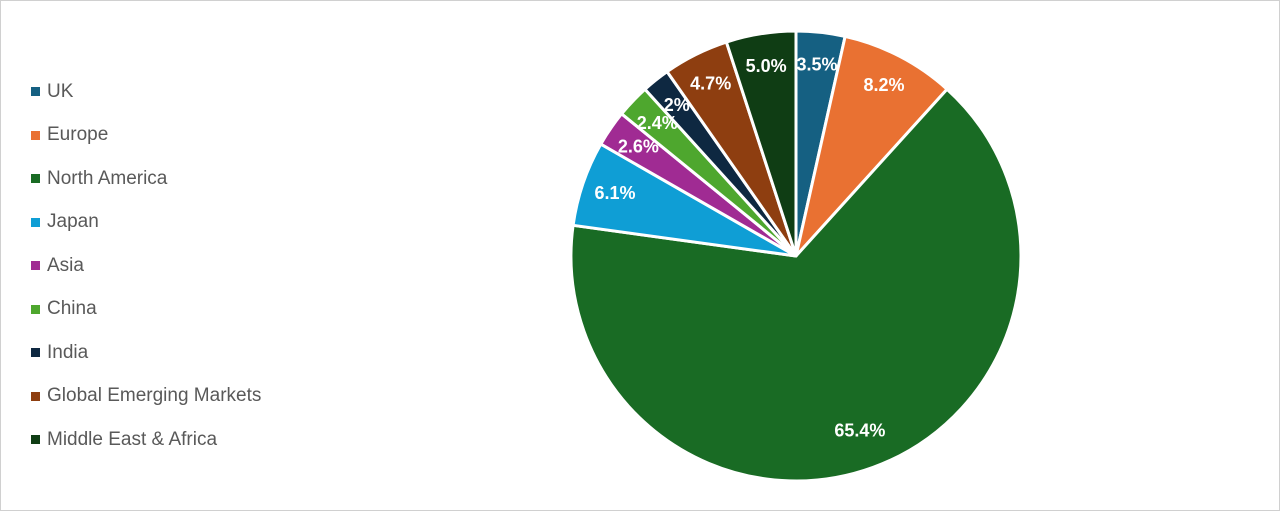 The image size is (1280, 512). I want to click on legend-label: UK, so click(60, 91).